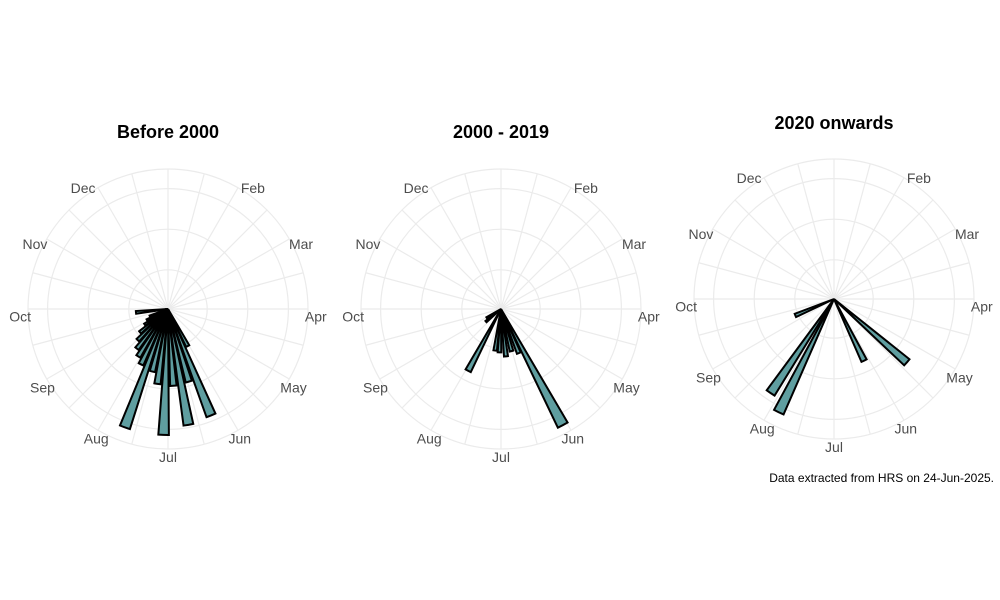 Image resolution: width=1000 pixels, height=600 pixels. What do you see at coordinates (501, 132) in the screenshot?
I see `chart-title: 2000 - 2019` at bounding box center [501, 132].